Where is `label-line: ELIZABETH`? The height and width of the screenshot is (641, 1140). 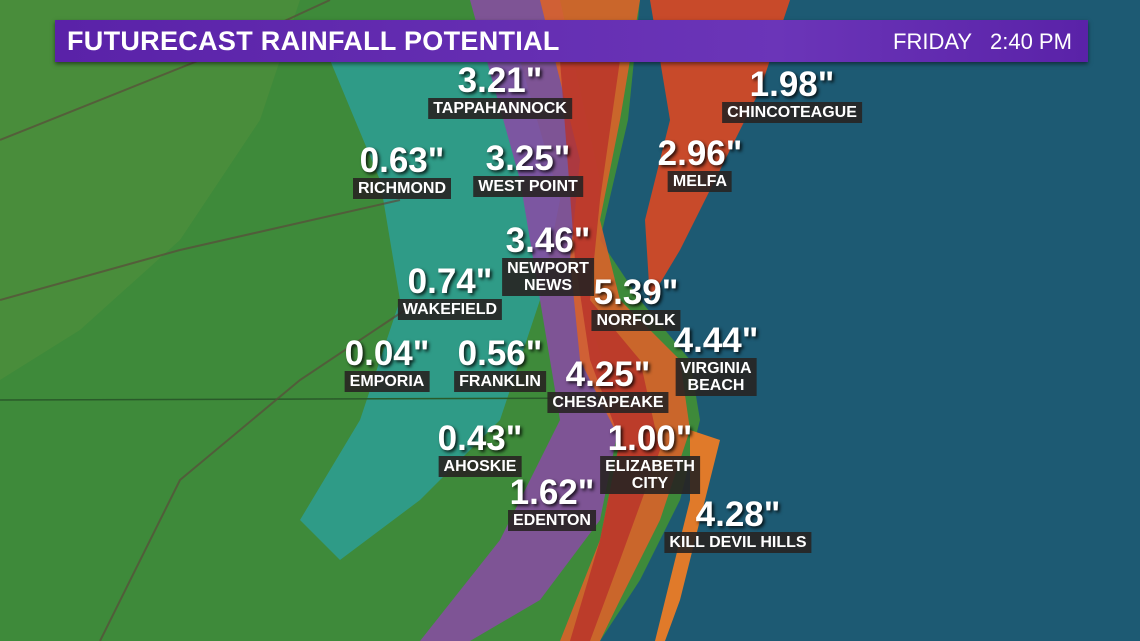 label-line: ELIZABETH is located at coordinates (650, 466).